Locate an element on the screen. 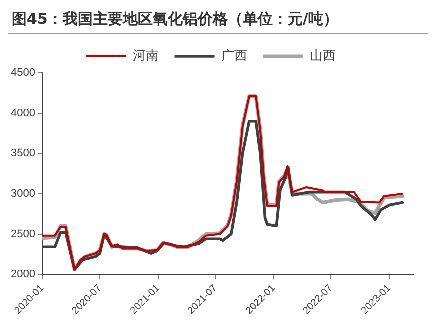 Image resolution: width=436 pixels, height=332 pixels. legend-label: 山西 is located at coordinates (323, 56).